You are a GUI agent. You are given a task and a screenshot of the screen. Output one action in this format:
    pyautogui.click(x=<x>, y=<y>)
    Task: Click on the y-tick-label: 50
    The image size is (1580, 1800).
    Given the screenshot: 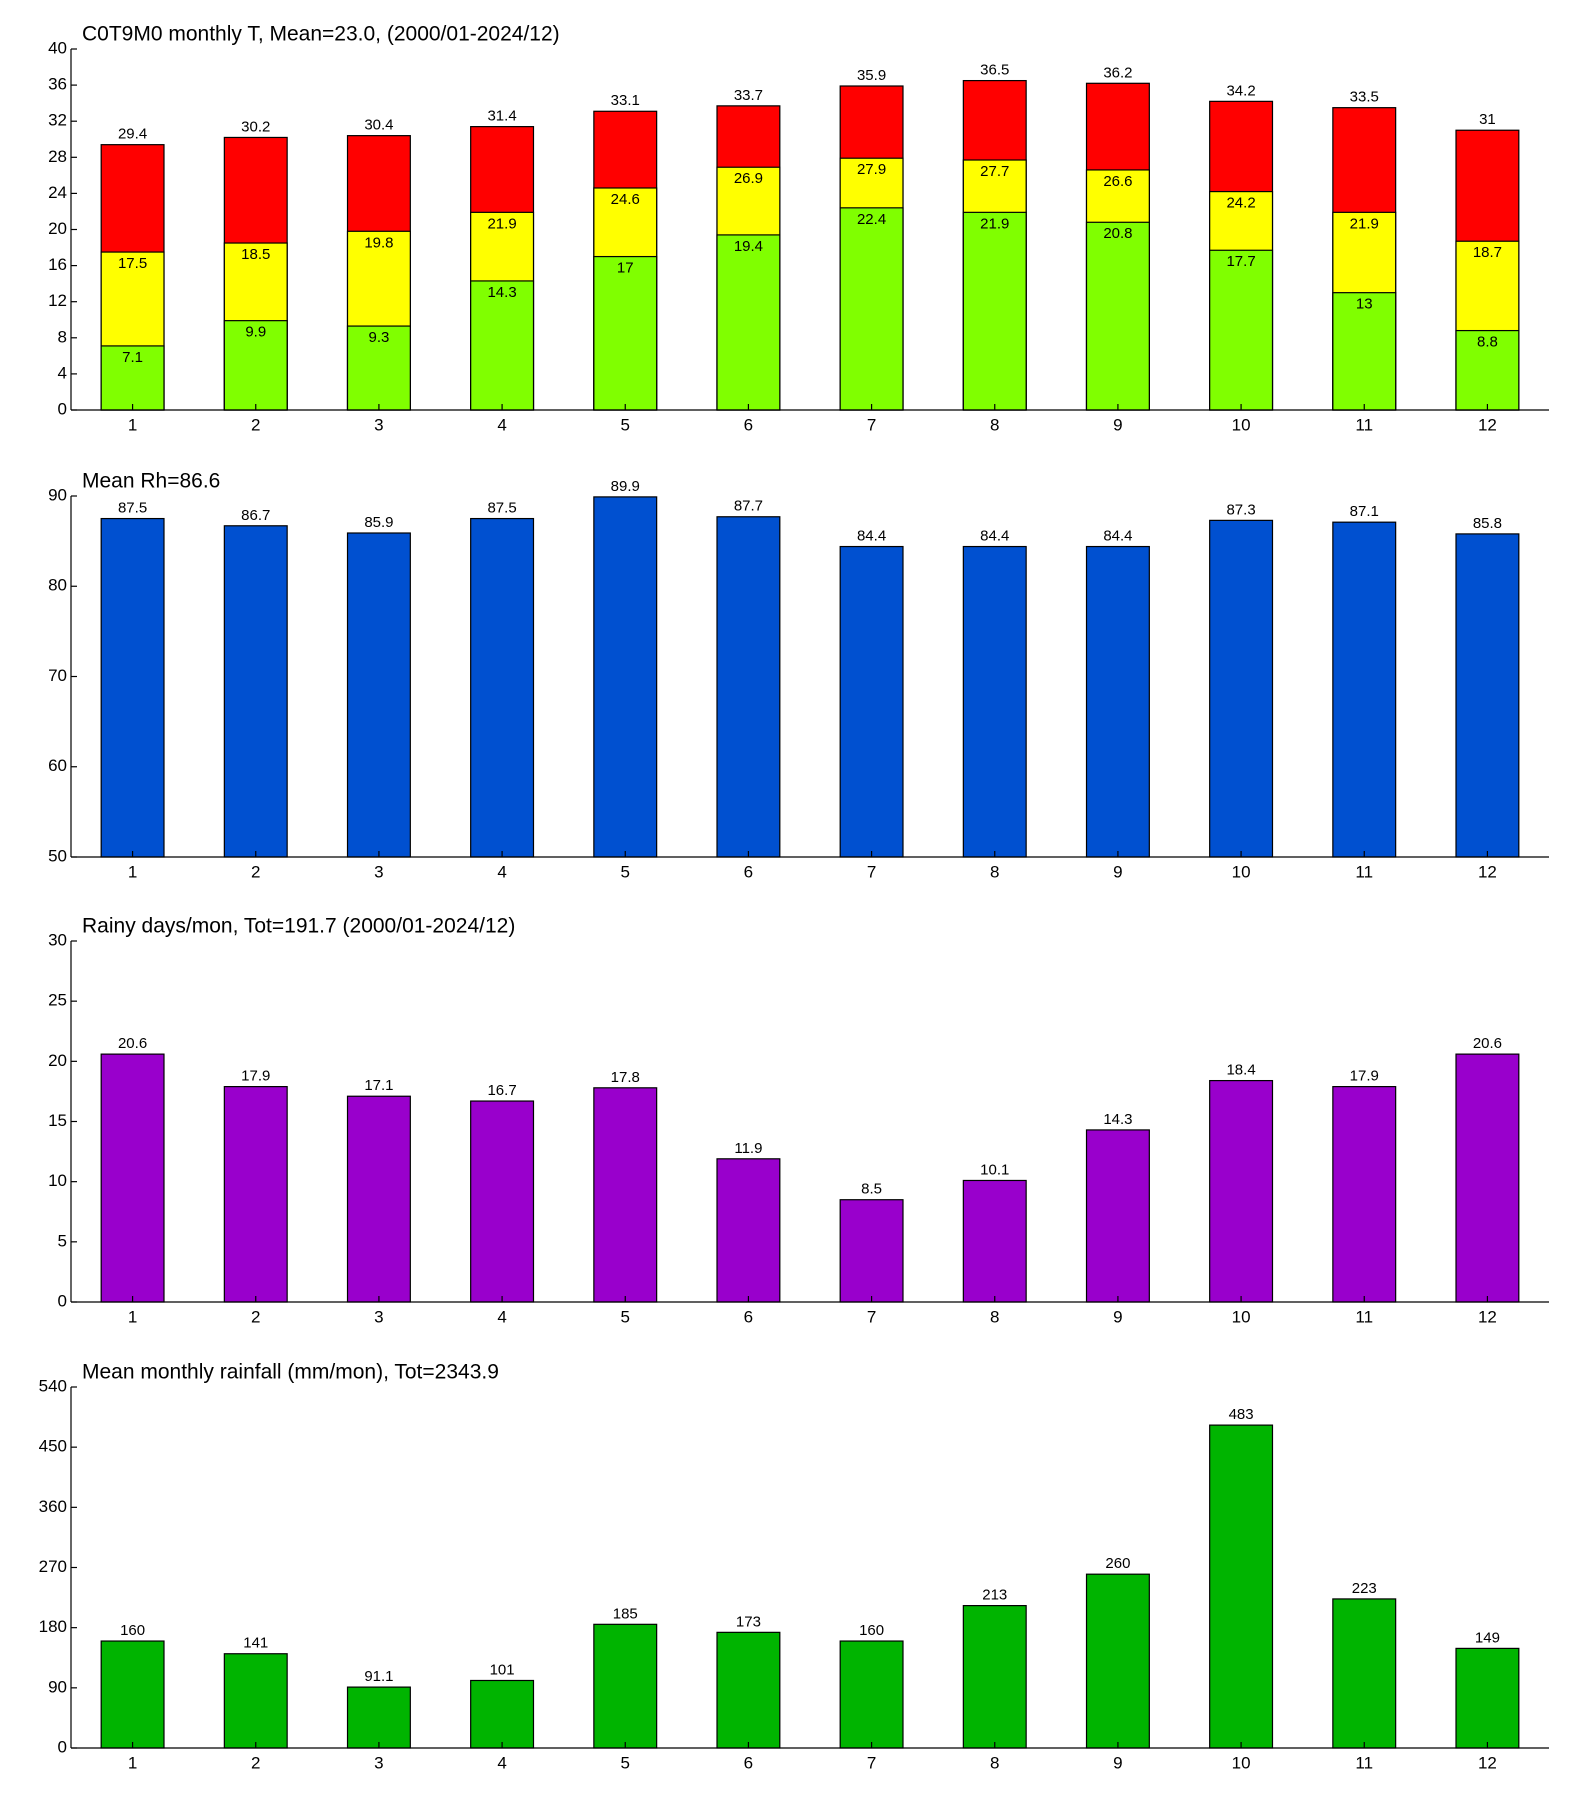 What is the action you would take?
    pyautogui.click(x=57, y=855)
    